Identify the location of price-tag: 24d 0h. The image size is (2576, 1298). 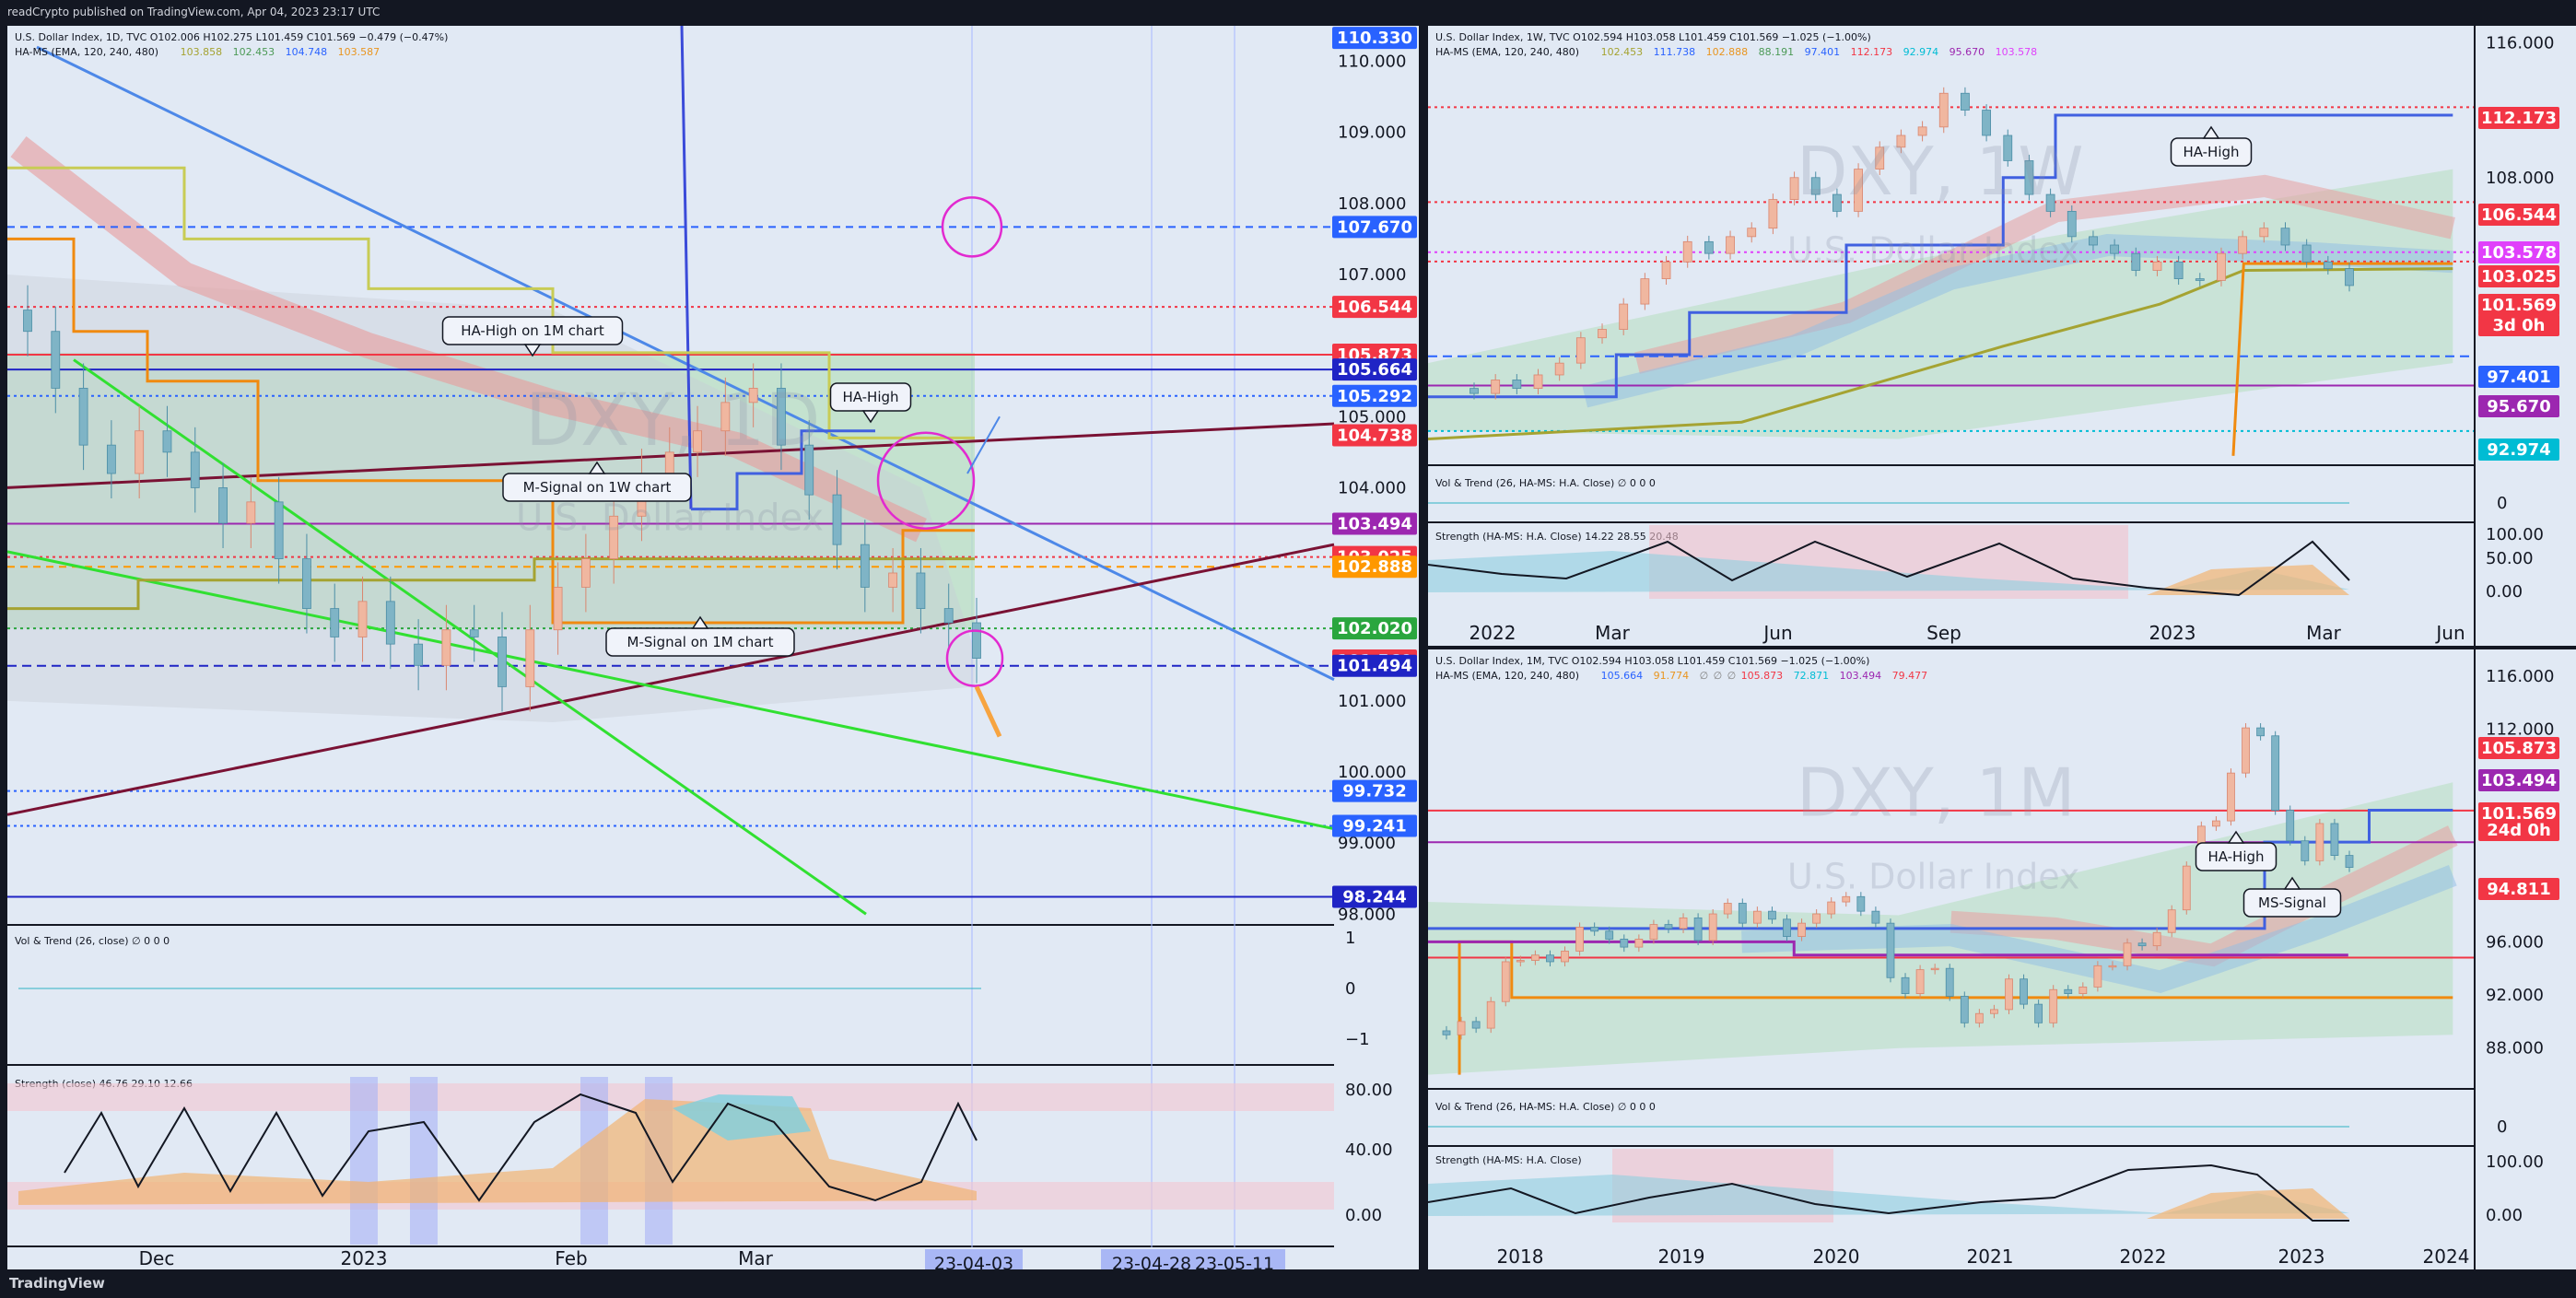
(2519, 830).